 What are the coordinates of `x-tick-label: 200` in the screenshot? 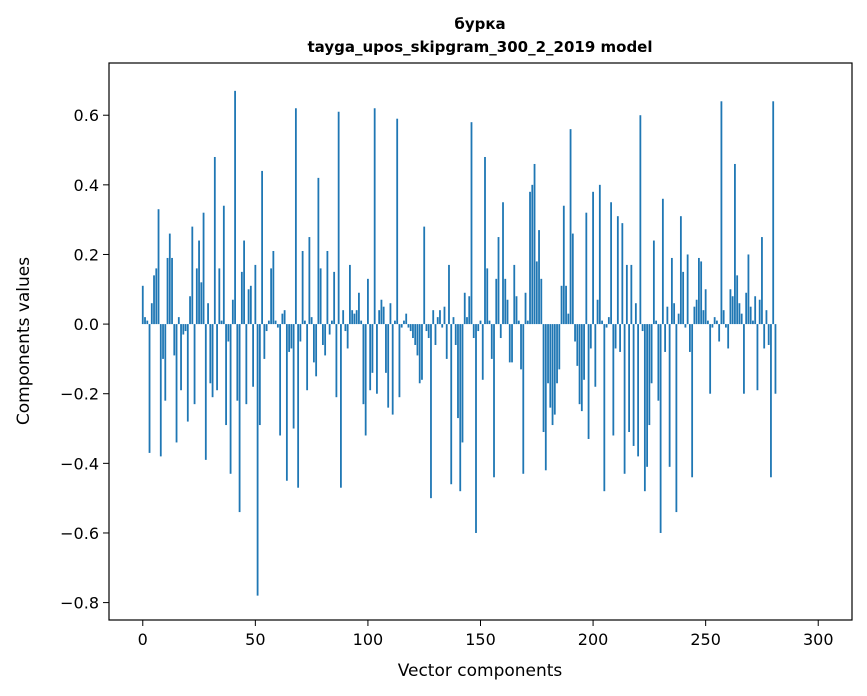 It's located at (593, 639).